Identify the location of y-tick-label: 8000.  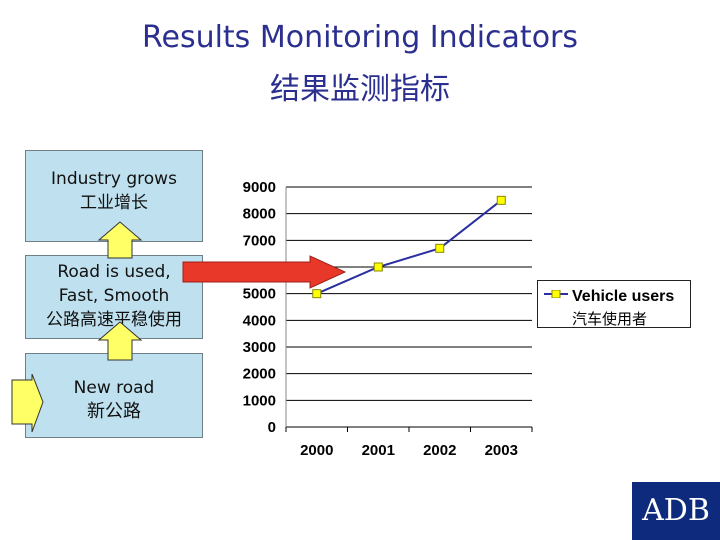
(259, 214).